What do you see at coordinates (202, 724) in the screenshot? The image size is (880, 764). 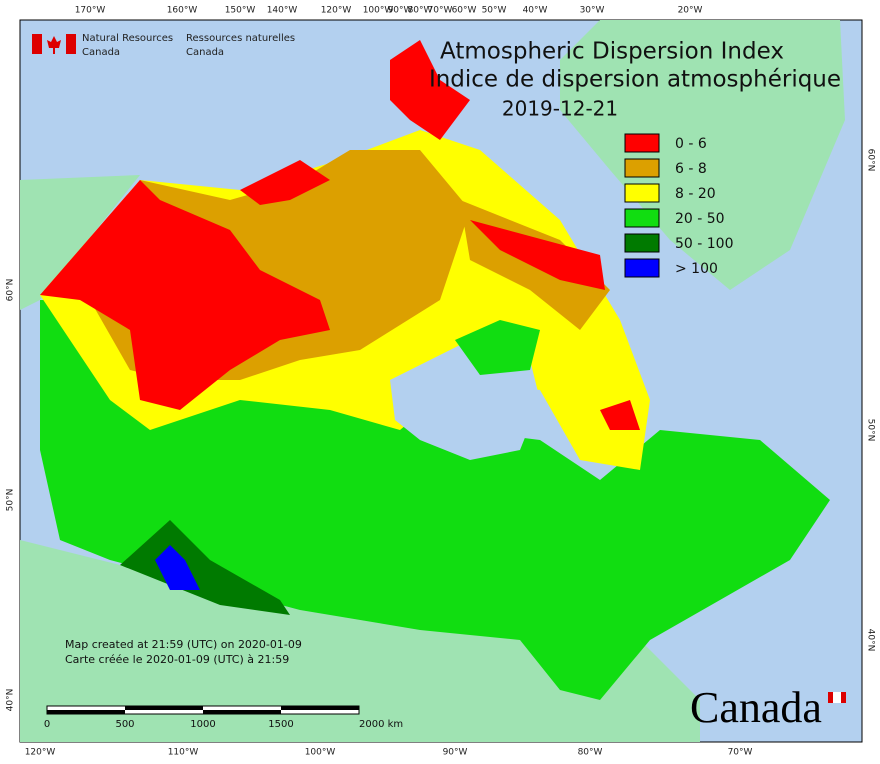 I see `scale-label: 1000` at bounding box center [202, 724].